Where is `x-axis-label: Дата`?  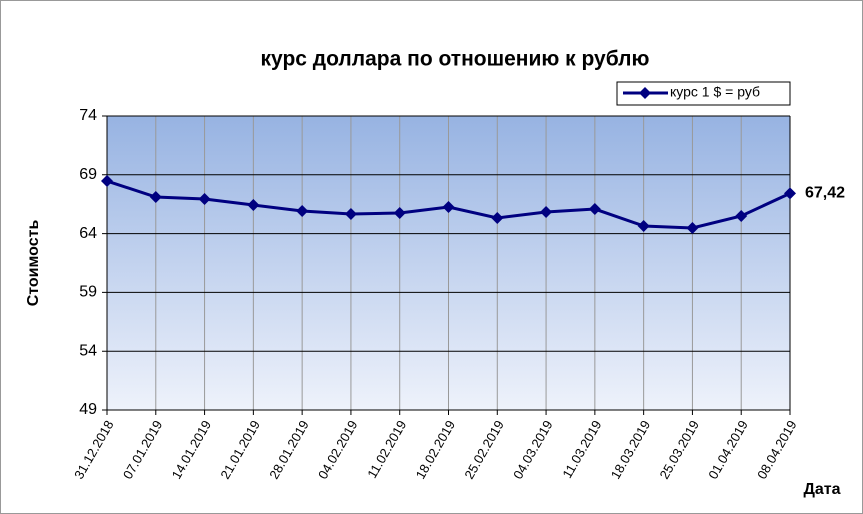
x-axis-label: Дата is located at coordinates (821, 489).